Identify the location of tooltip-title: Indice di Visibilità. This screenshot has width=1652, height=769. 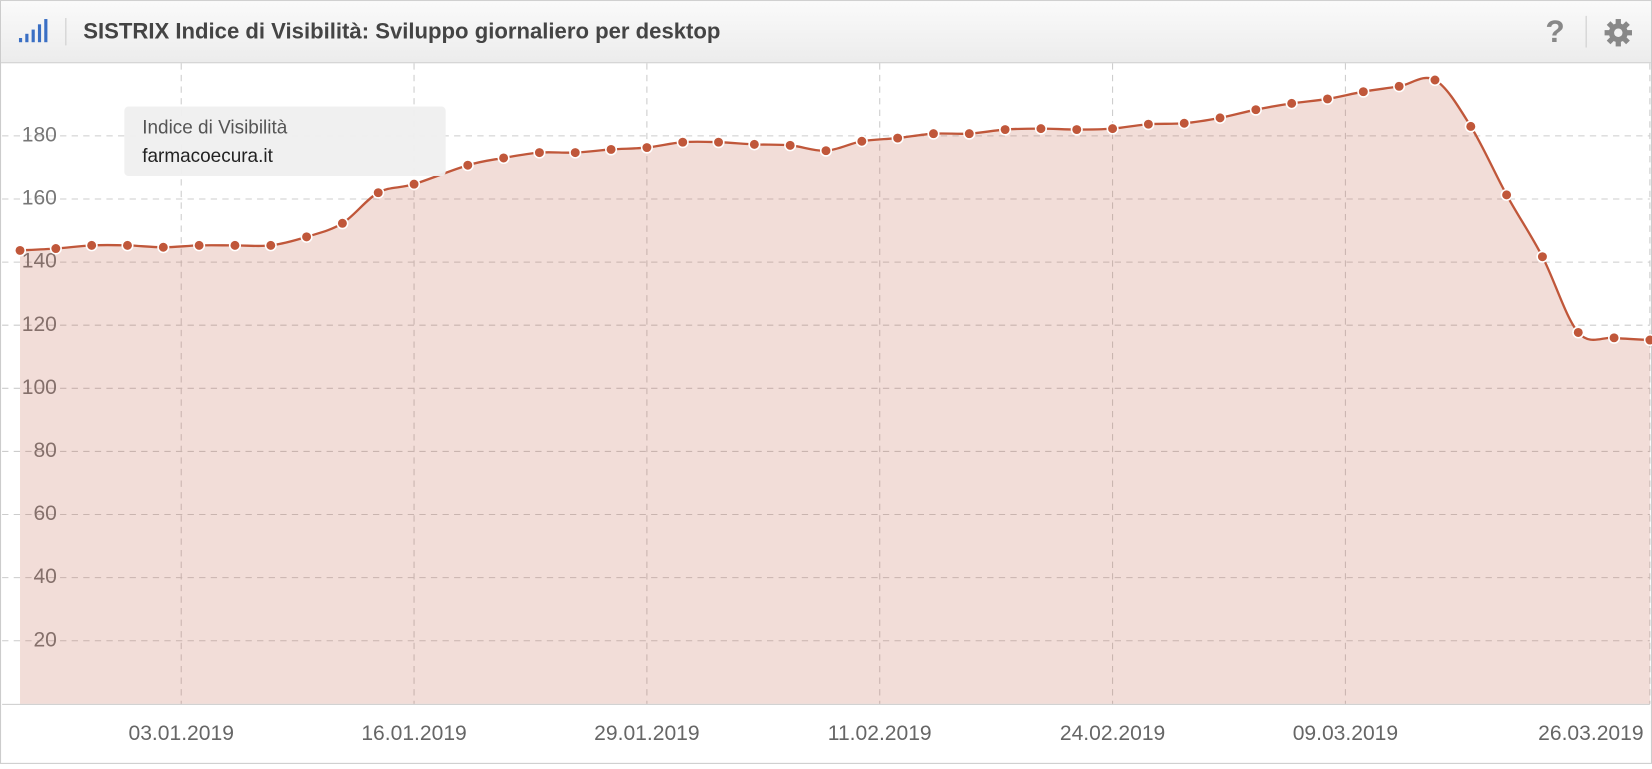
(214, 128).